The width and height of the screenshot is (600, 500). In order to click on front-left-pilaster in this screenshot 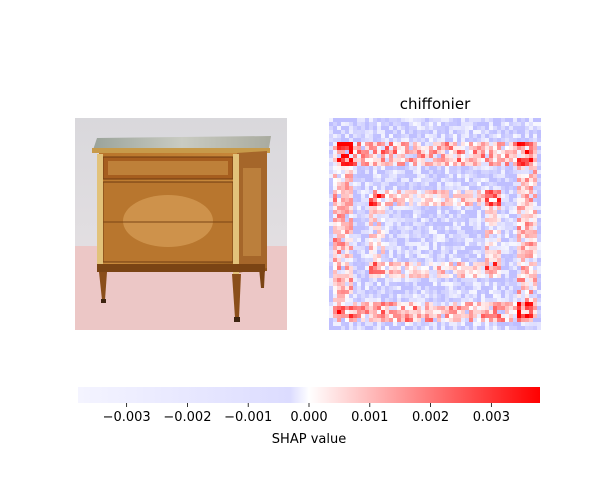, I will do `click(100, 212)`.